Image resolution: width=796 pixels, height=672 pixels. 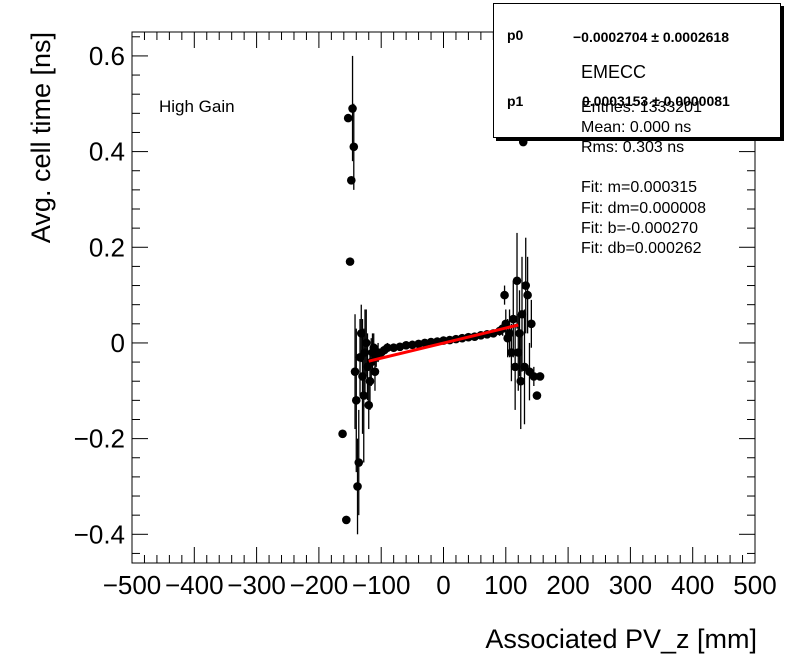 I want to click on fit-parameters-box, so click(x=637, y=70).